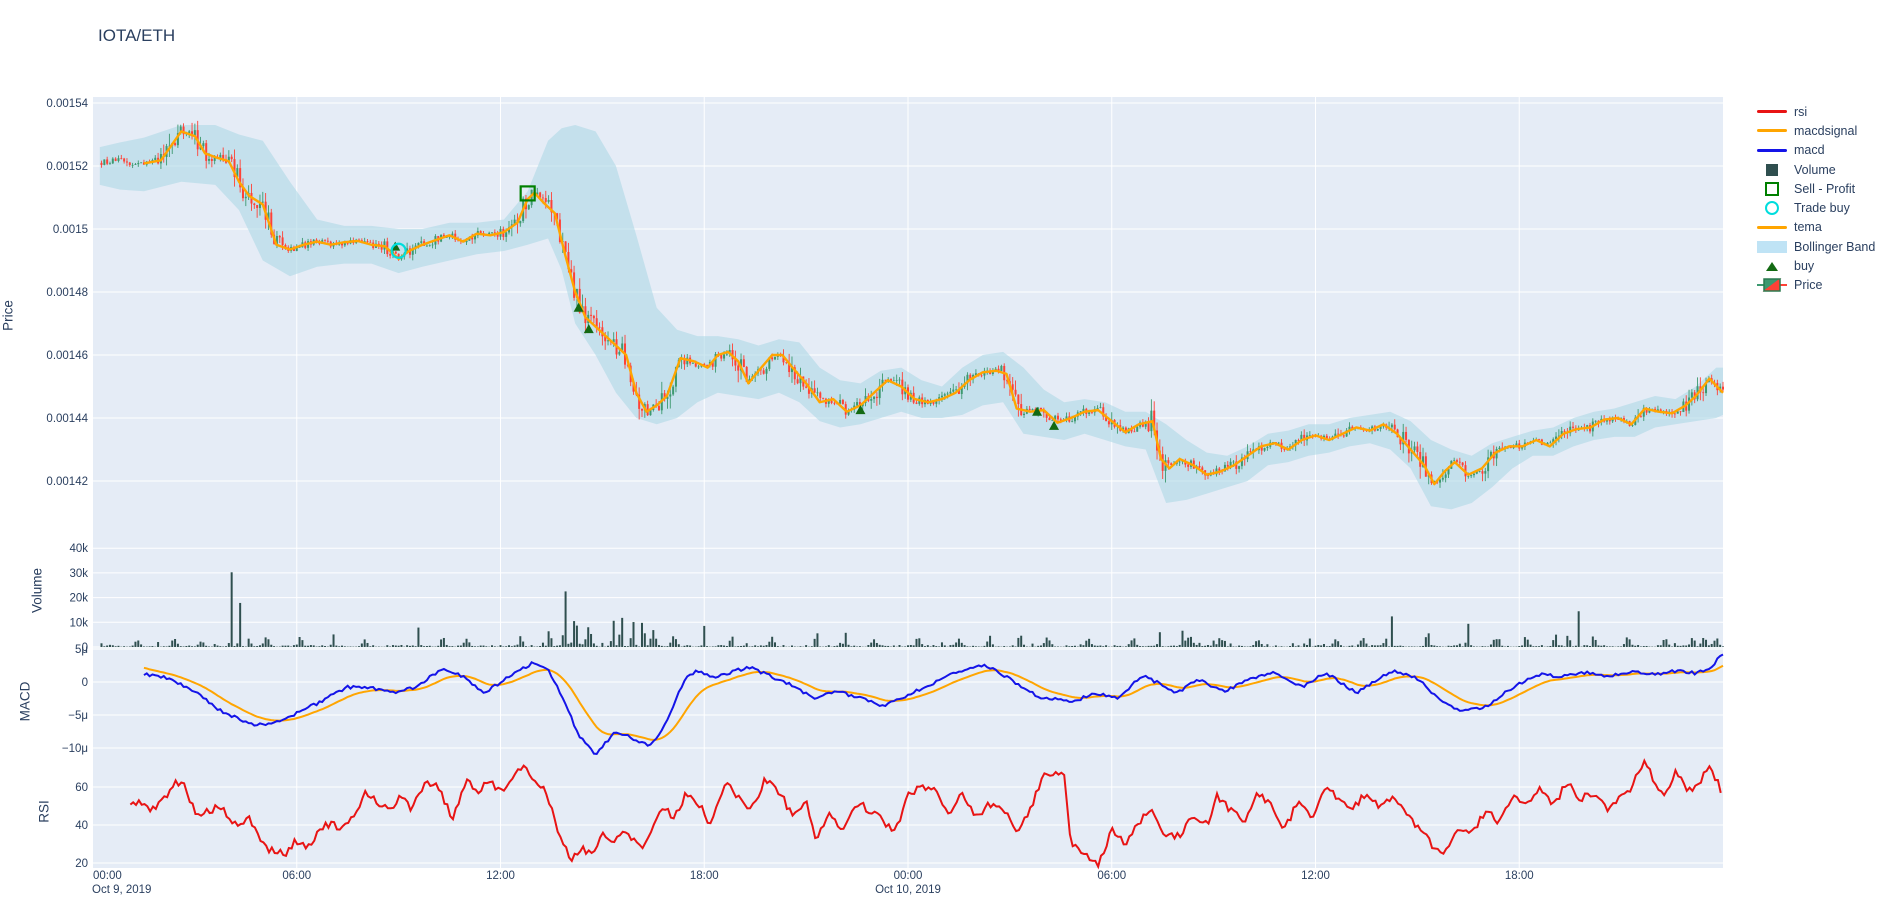  Describe the element at coordinates (67, 356) in the screenshot. I see `svg-text: 0.00146` at that location.